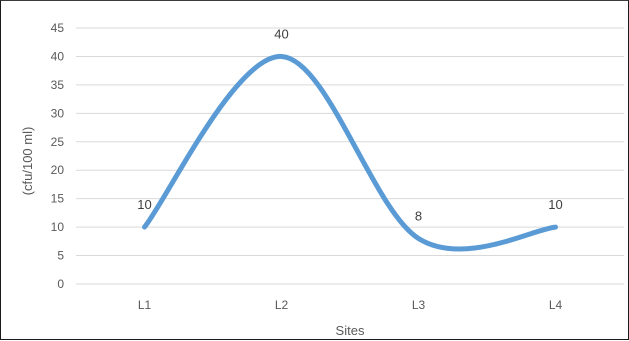 The image size is (629, 341). Describe the element at coordinates (58, 199) in the screenshot. I see `y-tick-label: 15` at that location.